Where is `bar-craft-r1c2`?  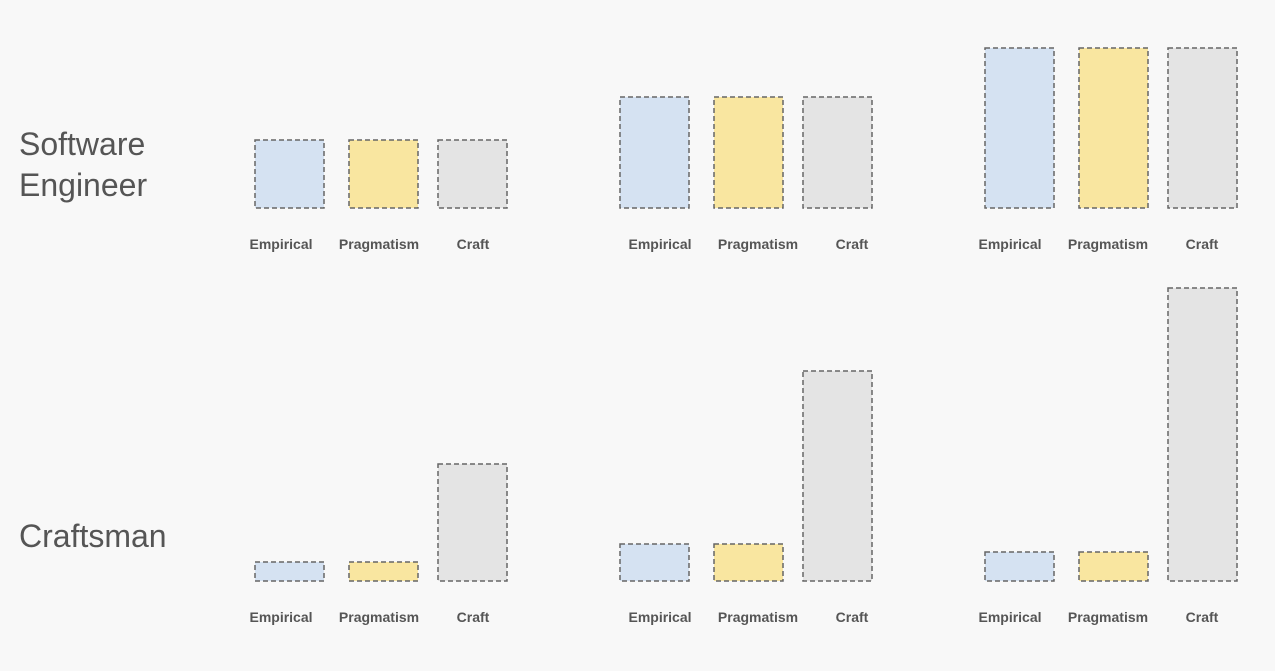
bar-craft-r1c2 is located at coordinates (1202, 434).